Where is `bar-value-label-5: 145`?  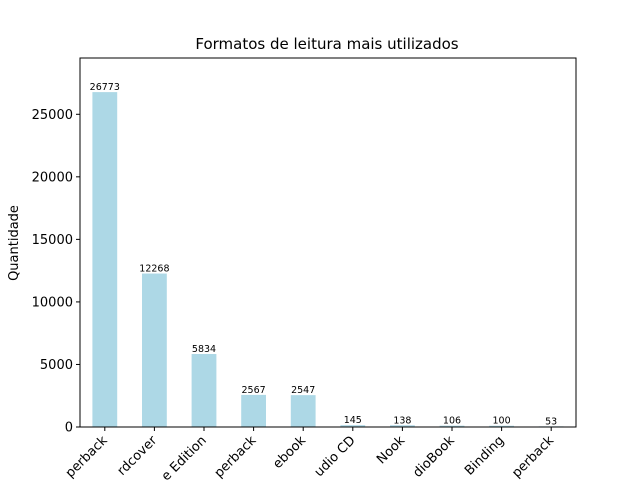
bar-value-label-5: 145 is located at coordinates (353, 420).